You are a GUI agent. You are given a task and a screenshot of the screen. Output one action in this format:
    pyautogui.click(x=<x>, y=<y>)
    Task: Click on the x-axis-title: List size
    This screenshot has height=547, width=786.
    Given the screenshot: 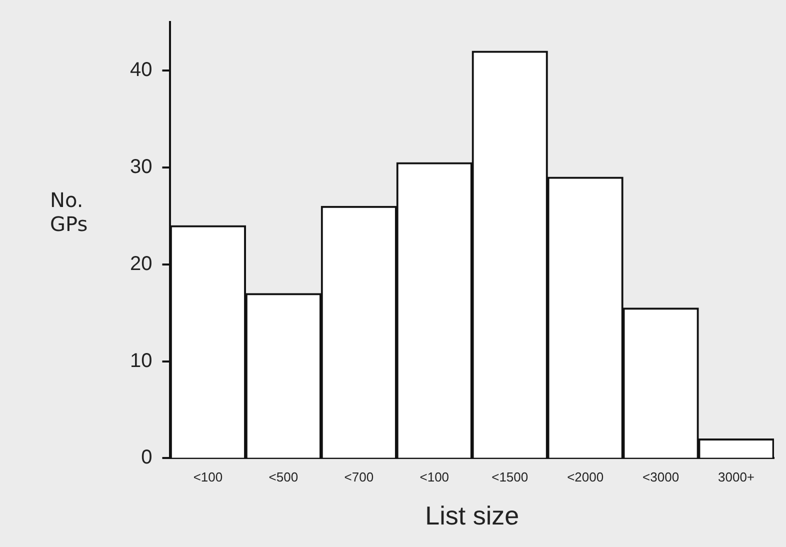 What is the action you would take?
    pyautogui.click(x=472, y=515)
    